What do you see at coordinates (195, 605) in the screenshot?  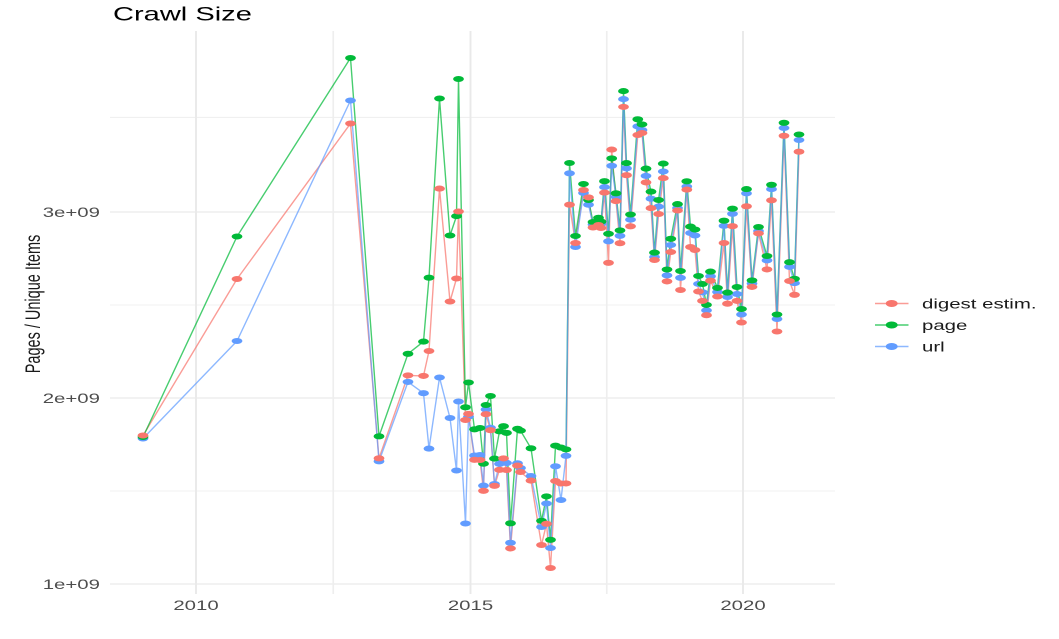 I see `svg-text: 2010` at bounding box center [195, 605].